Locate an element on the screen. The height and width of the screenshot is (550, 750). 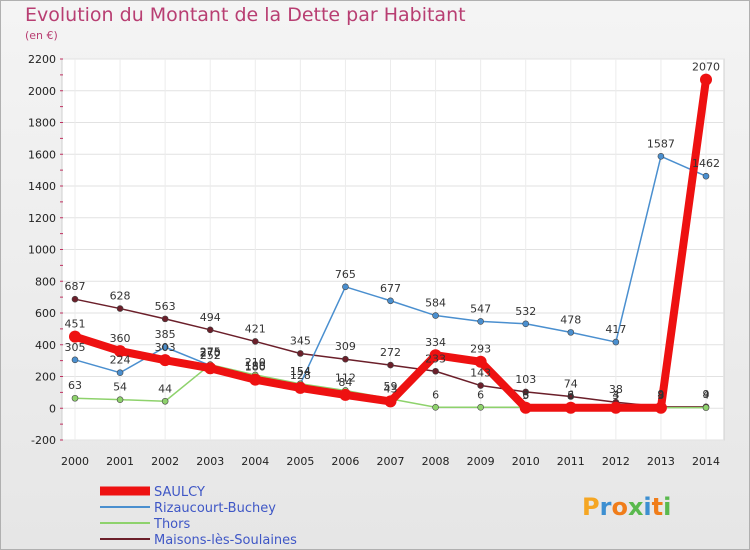
data-label: 421 is located at coordinates (255, 328).